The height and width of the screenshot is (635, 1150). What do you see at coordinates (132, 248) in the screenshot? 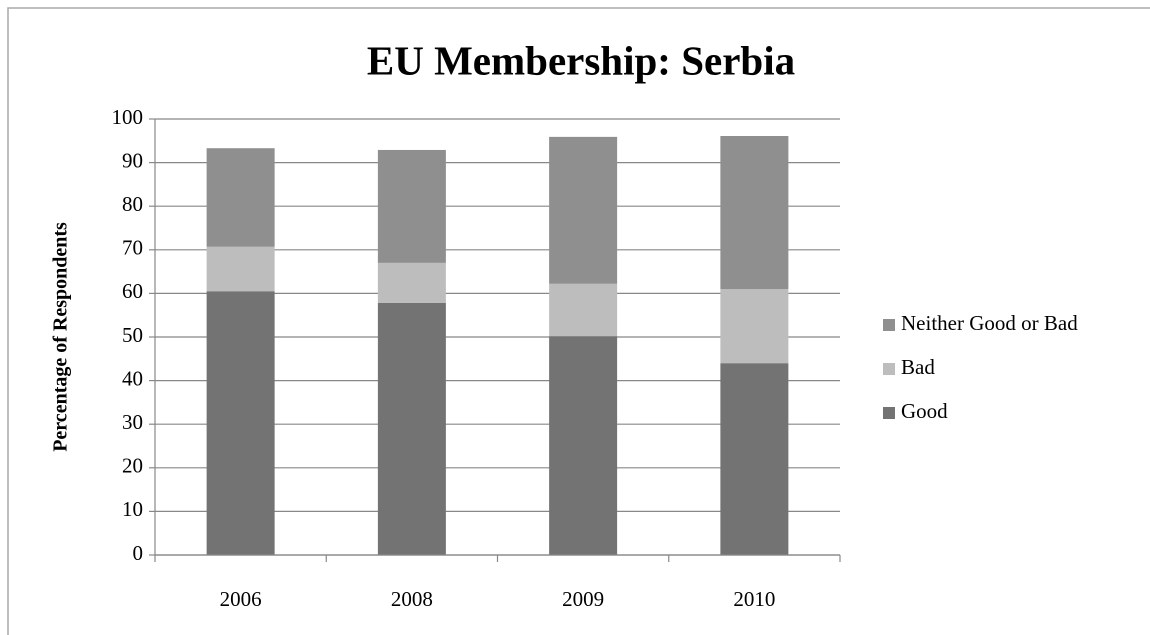
I see `y-tick-label: 70` at bounding box center [132, 248].